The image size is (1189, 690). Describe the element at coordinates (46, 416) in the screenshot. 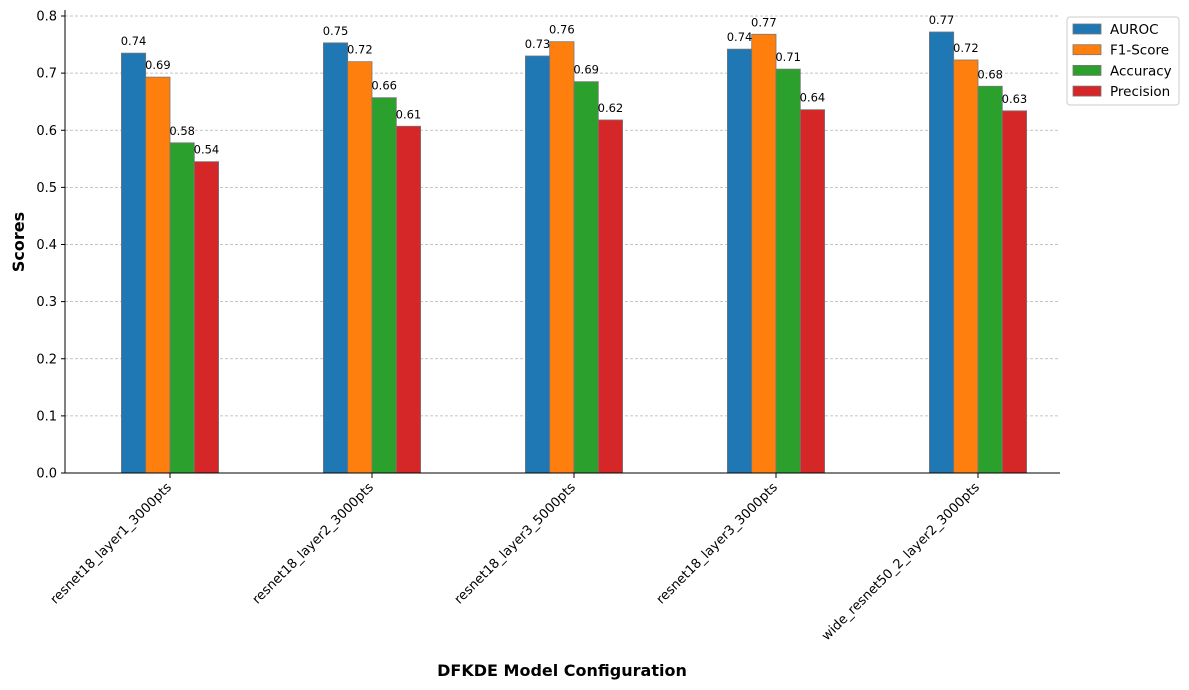

I see `y-tick-label: 0.1` at that location.